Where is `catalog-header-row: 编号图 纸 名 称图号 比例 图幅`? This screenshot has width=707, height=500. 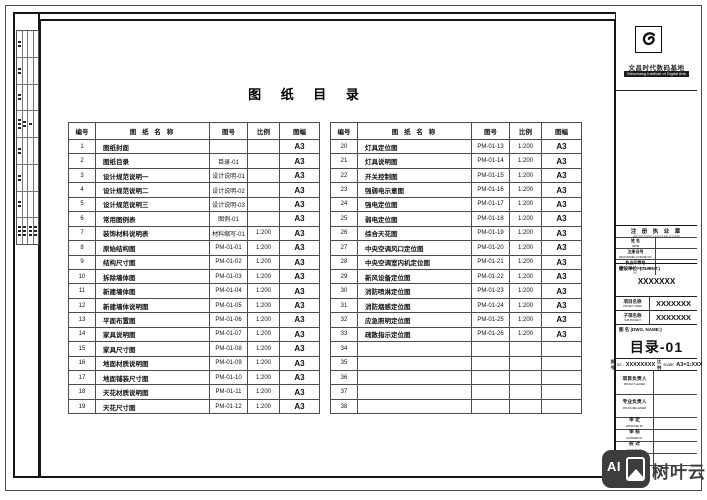 catalog-header-row: 编号图 纸 名 称图号 比例 图幅 is located at coordinates (456, 131).